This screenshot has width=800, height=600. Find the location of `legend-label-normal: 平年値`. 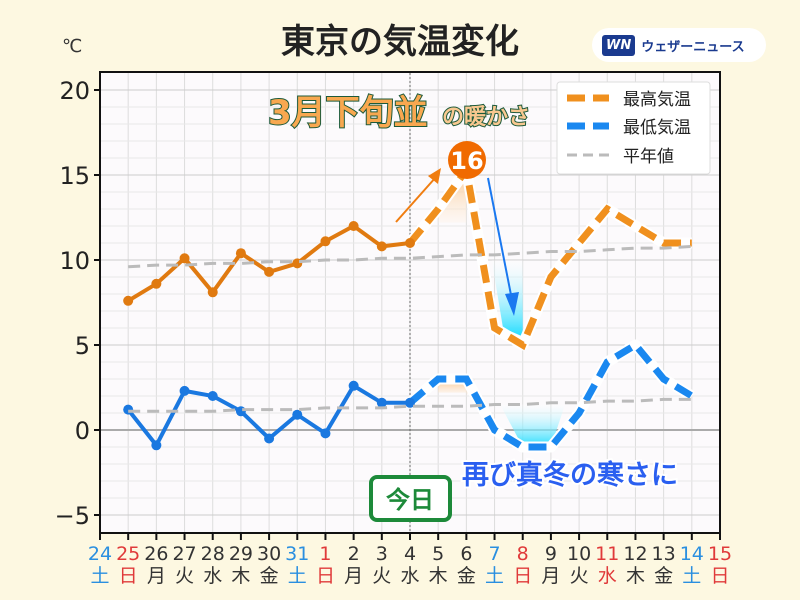

legend-label-normal: 平年値 is located at coordinates (648, 157).